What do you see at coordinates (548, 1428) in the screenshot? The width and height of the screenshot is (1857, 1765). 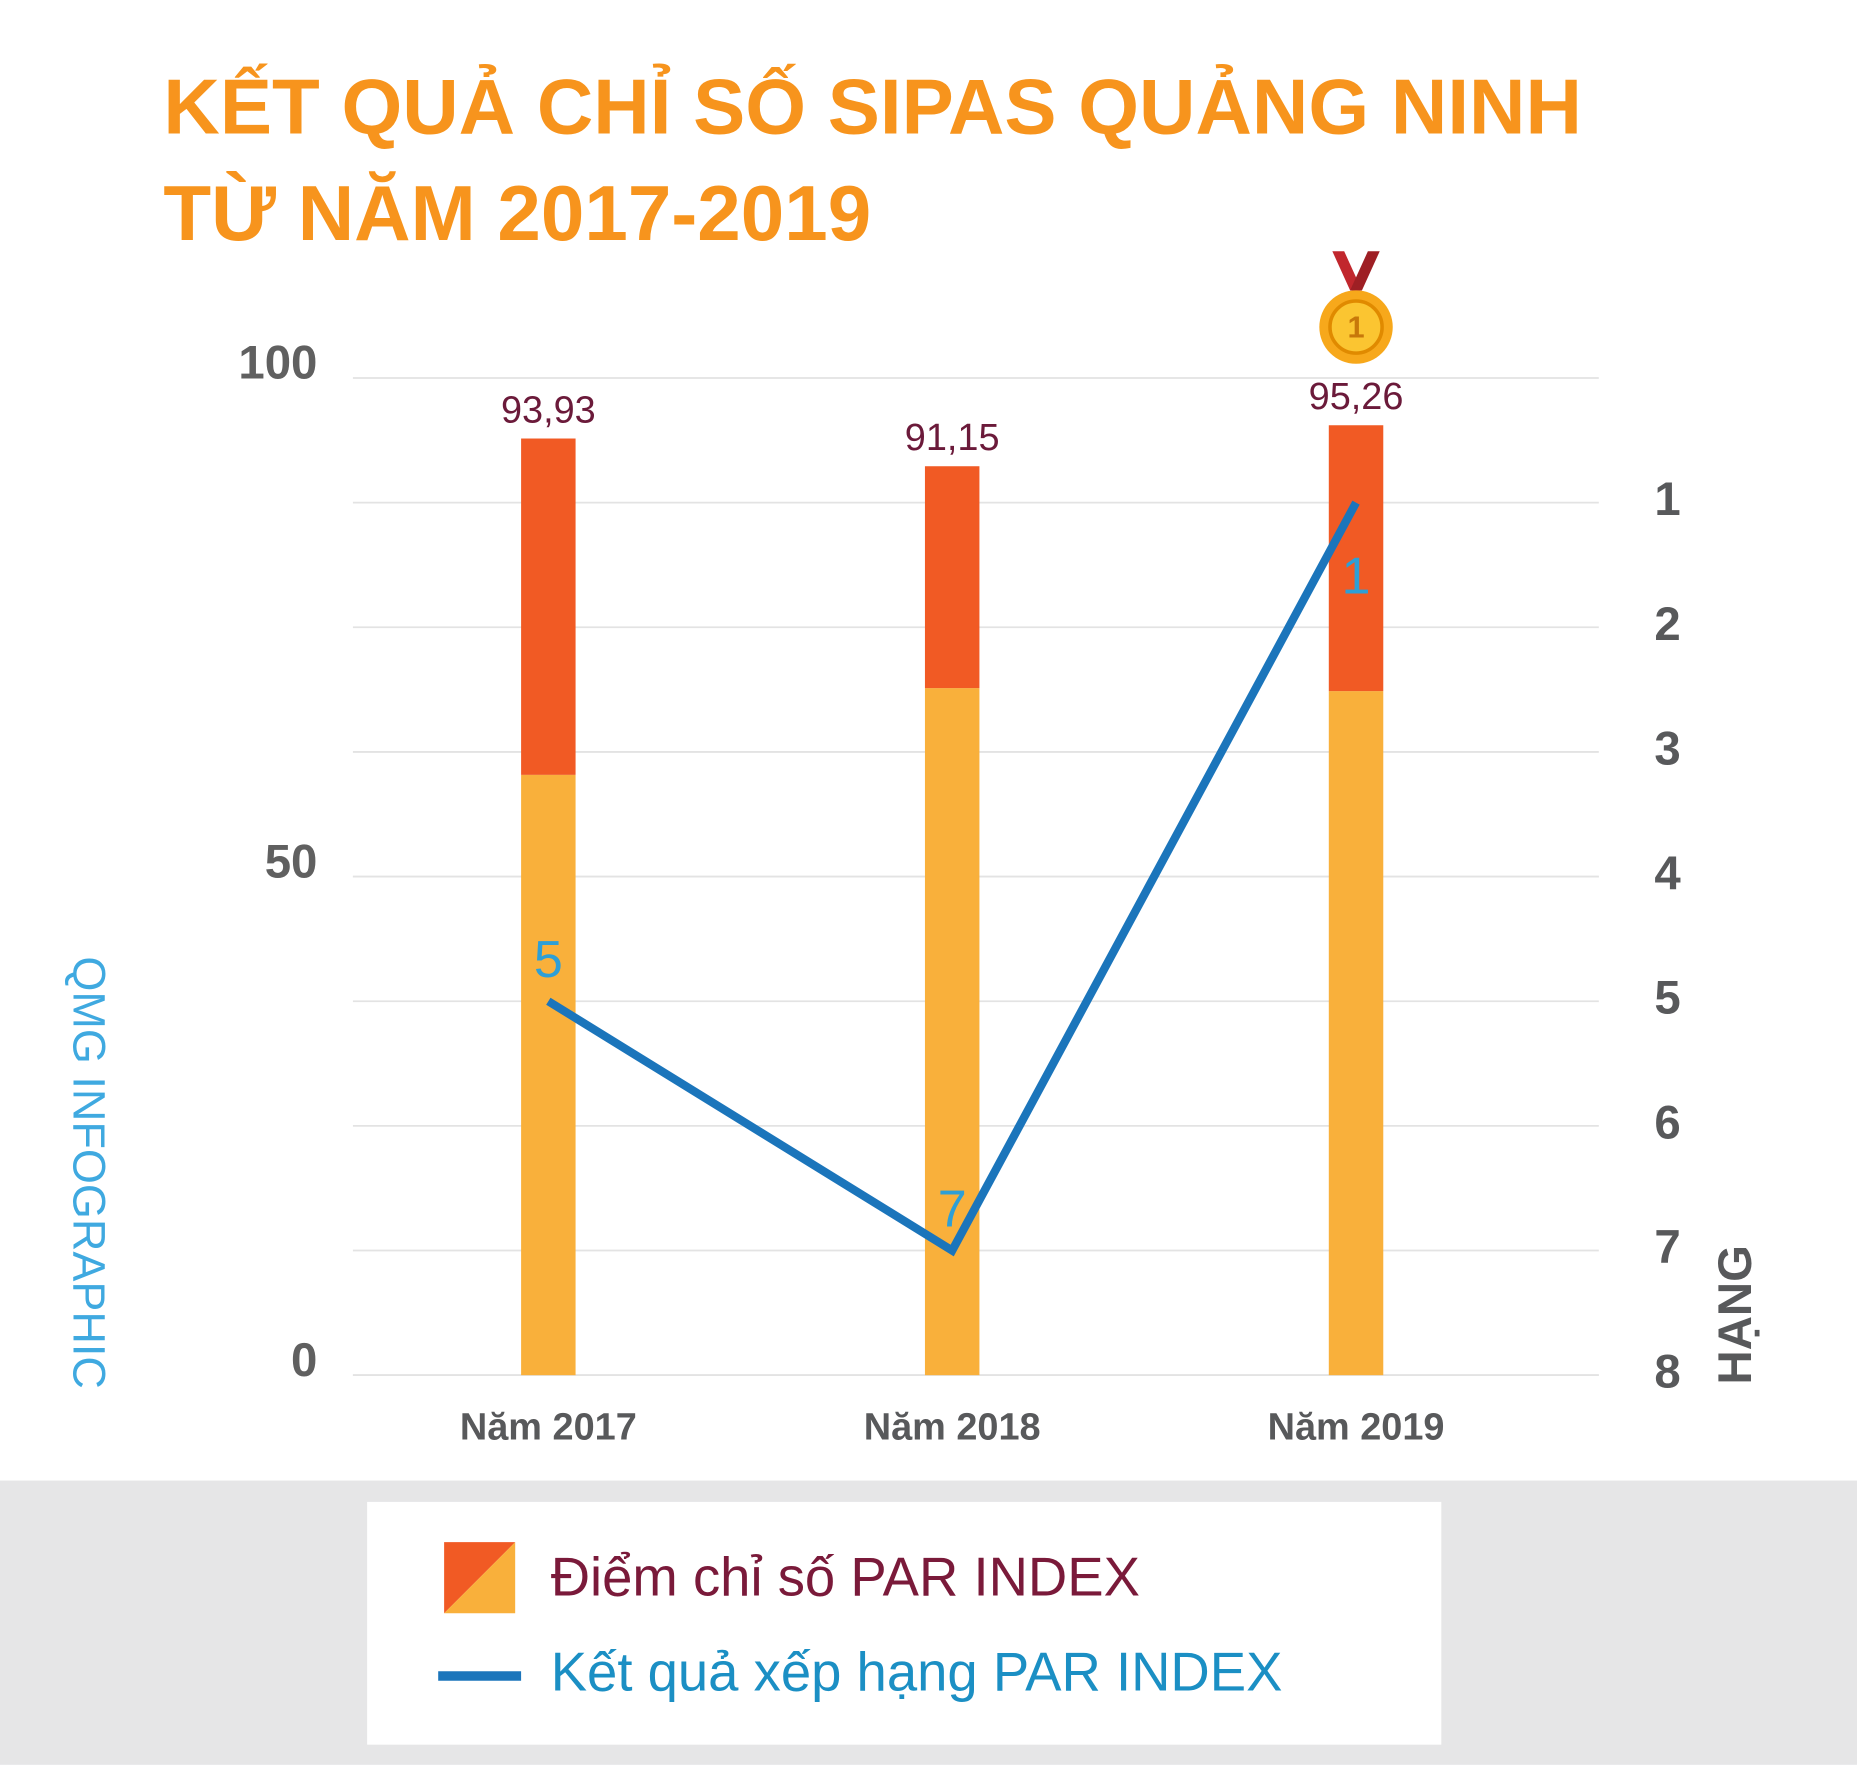 I see `x-tick-label: Năm 2017` at bounding box center [548, 1428].